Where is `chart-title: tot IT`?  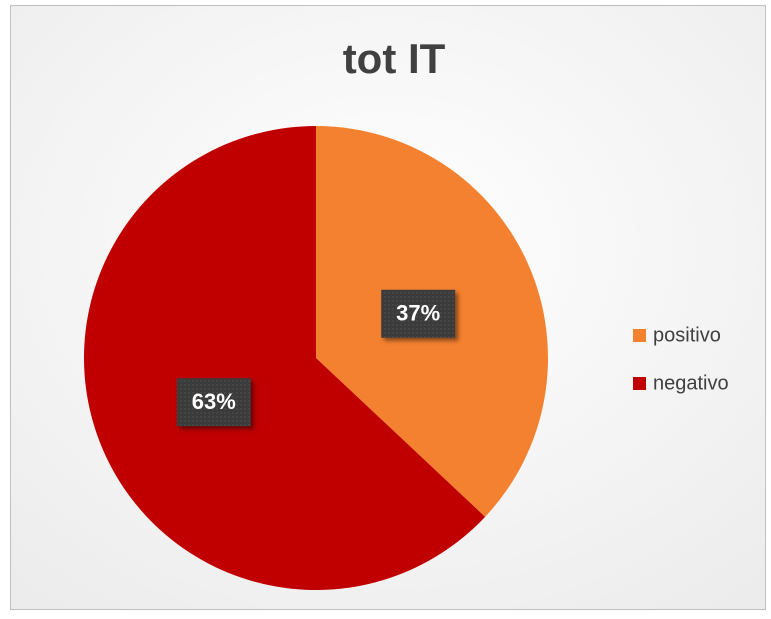
chart-title: tot IT is located at coordinates (394, 58).